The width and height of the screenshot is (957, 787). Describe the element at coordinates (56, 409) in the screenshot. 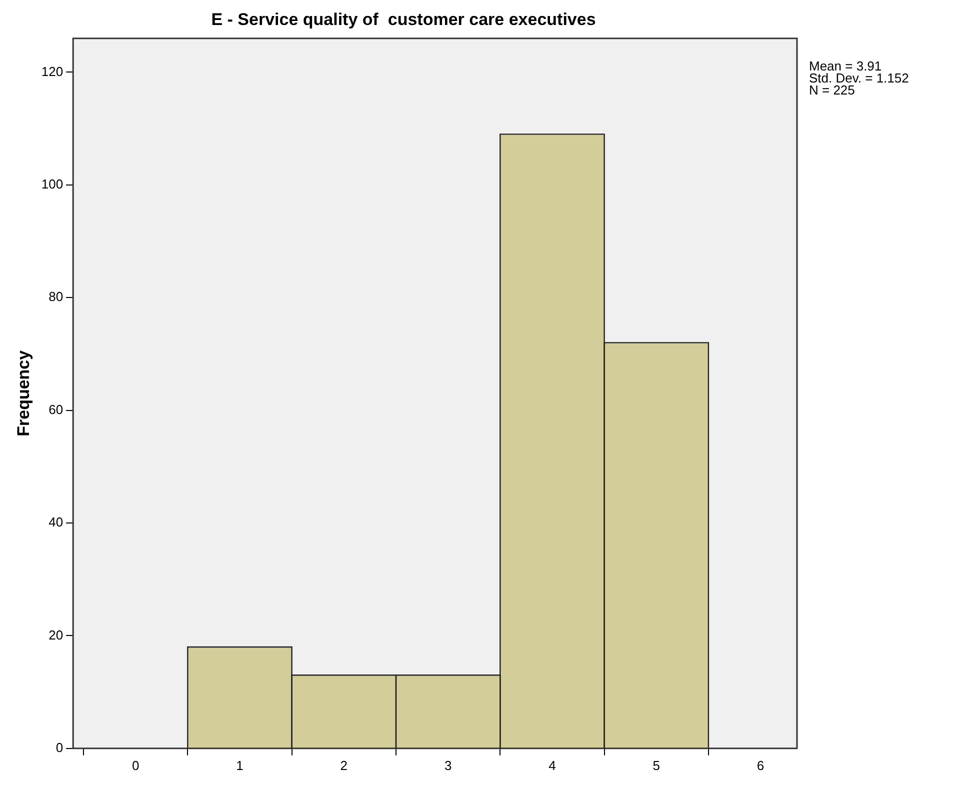

I see `y-tick-label: 60` at that location.